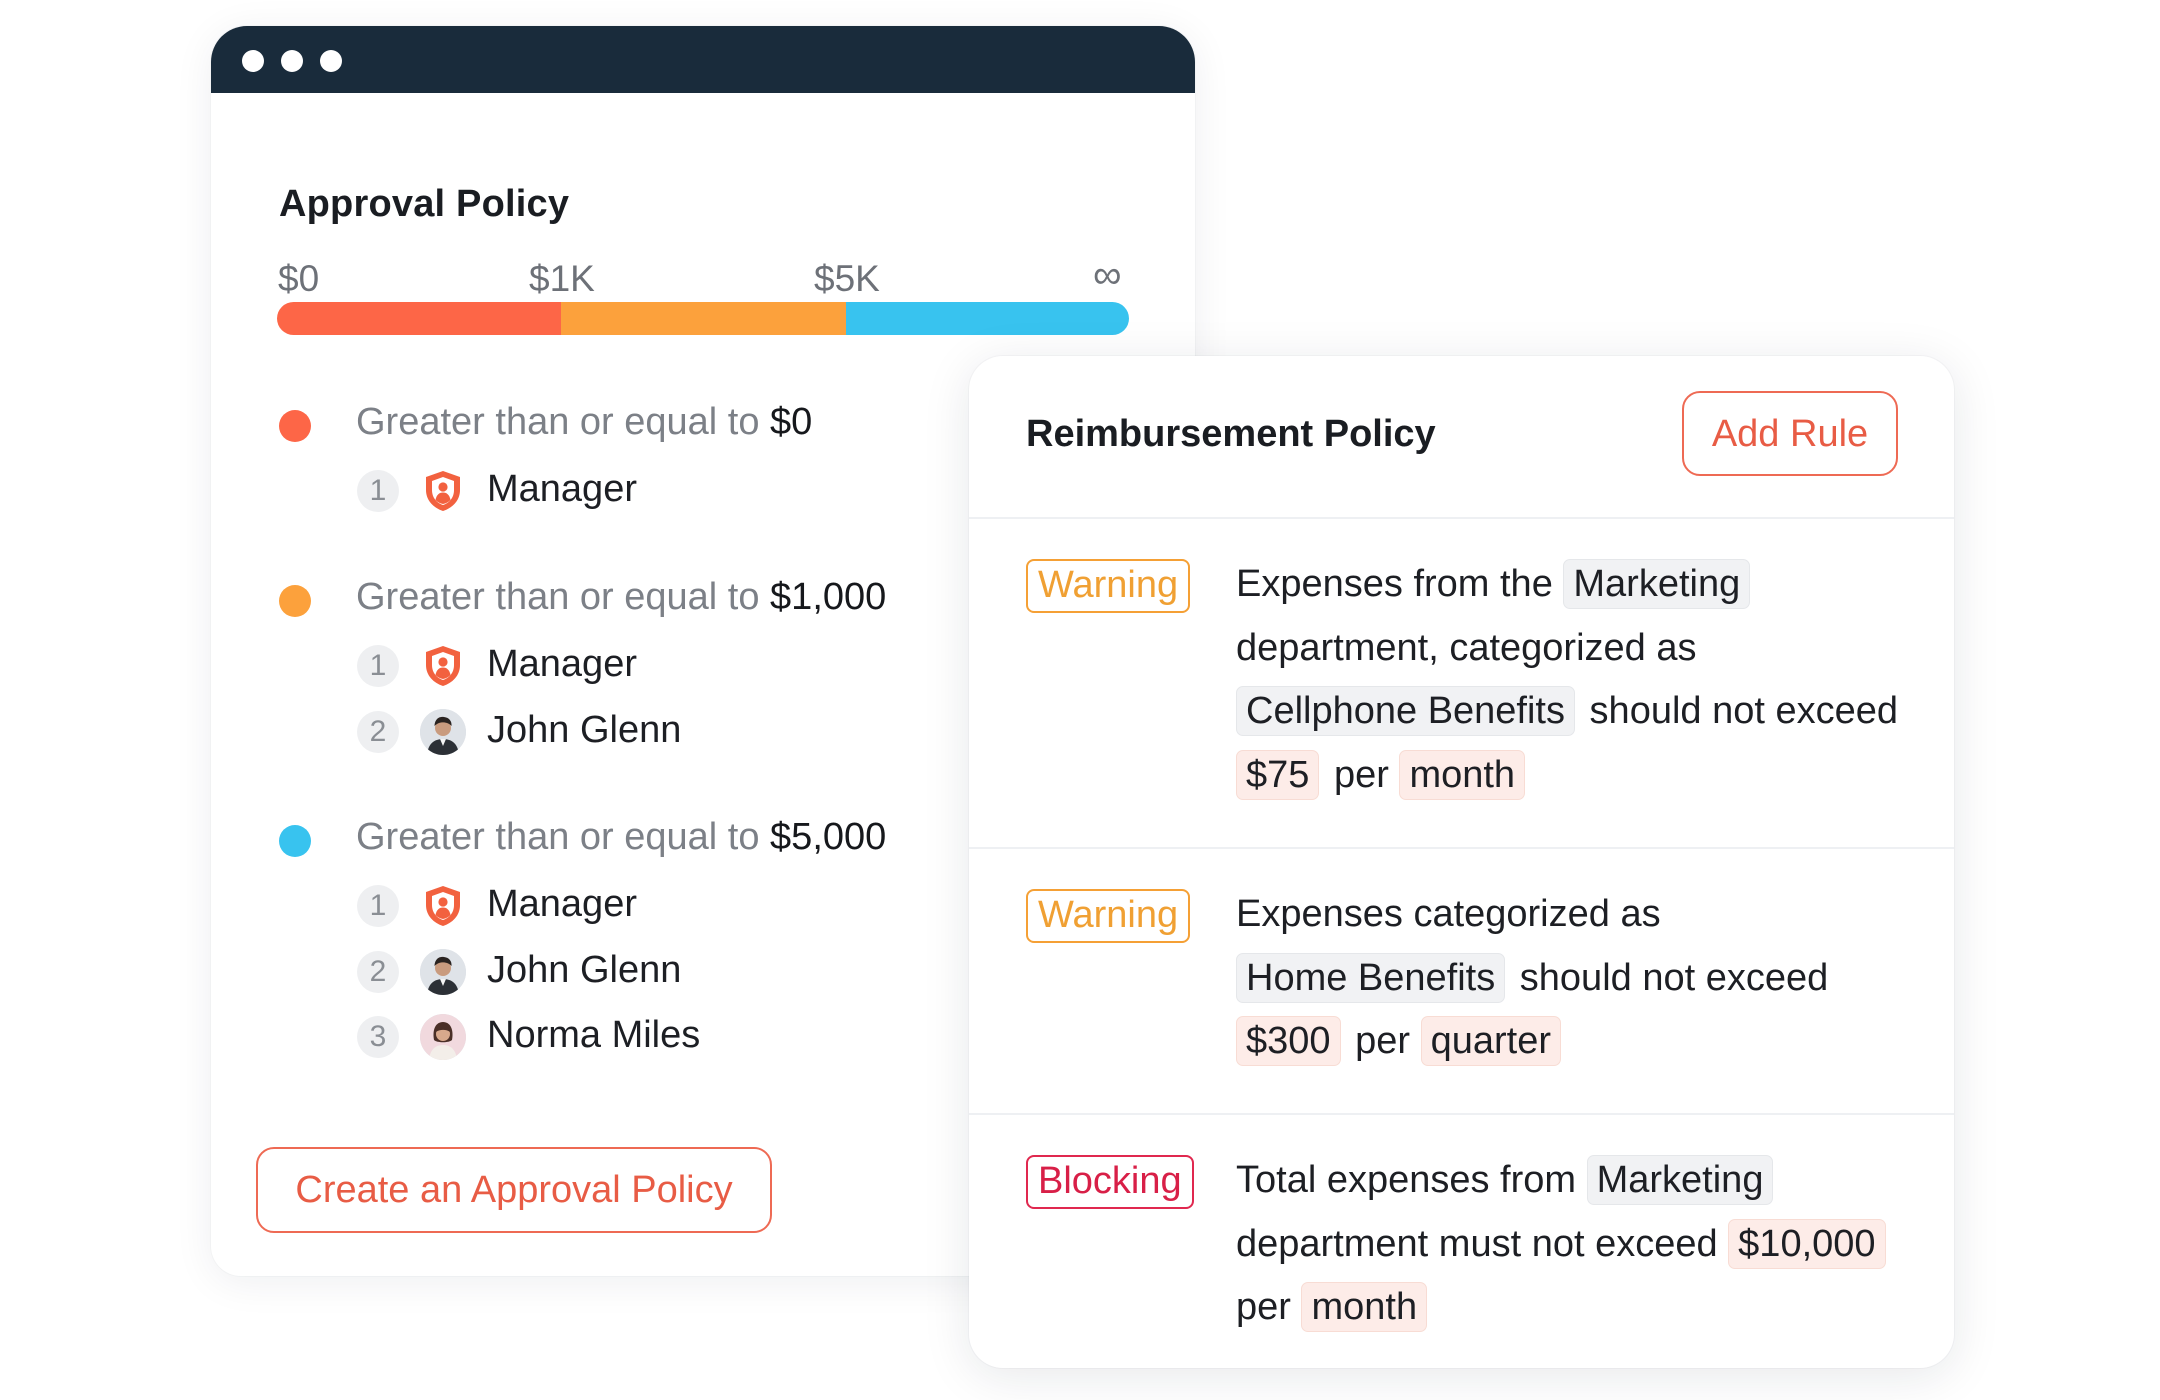  Describe the element at coordinates (562, 278) in the screenshot. I see `scale-label: $1K` at that location.